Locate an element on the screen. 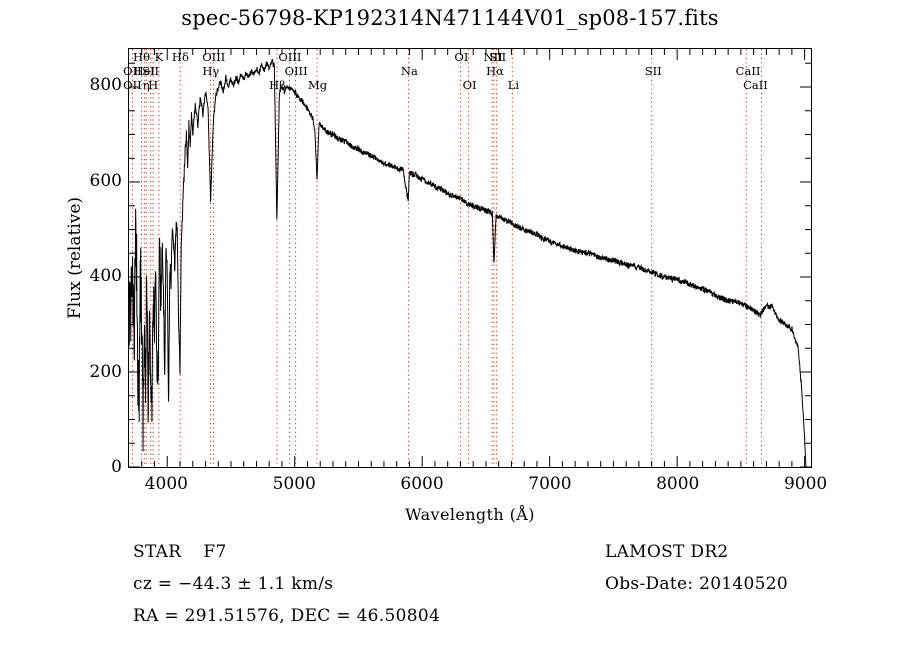 The width and height of the screenshot is (900, 650). x-tick-label: 7000 is located at coordinates (550, 484).